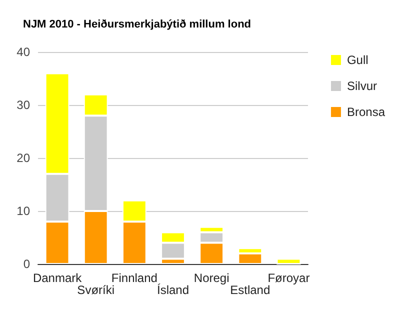 Image resolution: width=406 pixels, height=326 pixels. I want to click on x-tick-label: Føroyar, so click(289, 278).